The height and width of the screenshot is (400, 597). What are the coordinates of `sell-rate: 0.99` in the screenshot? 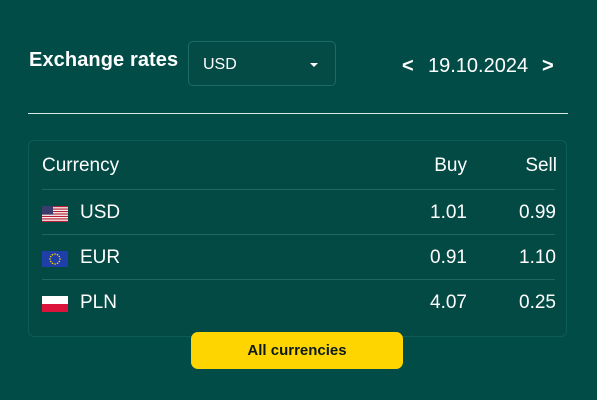 It's located at (537, 212).